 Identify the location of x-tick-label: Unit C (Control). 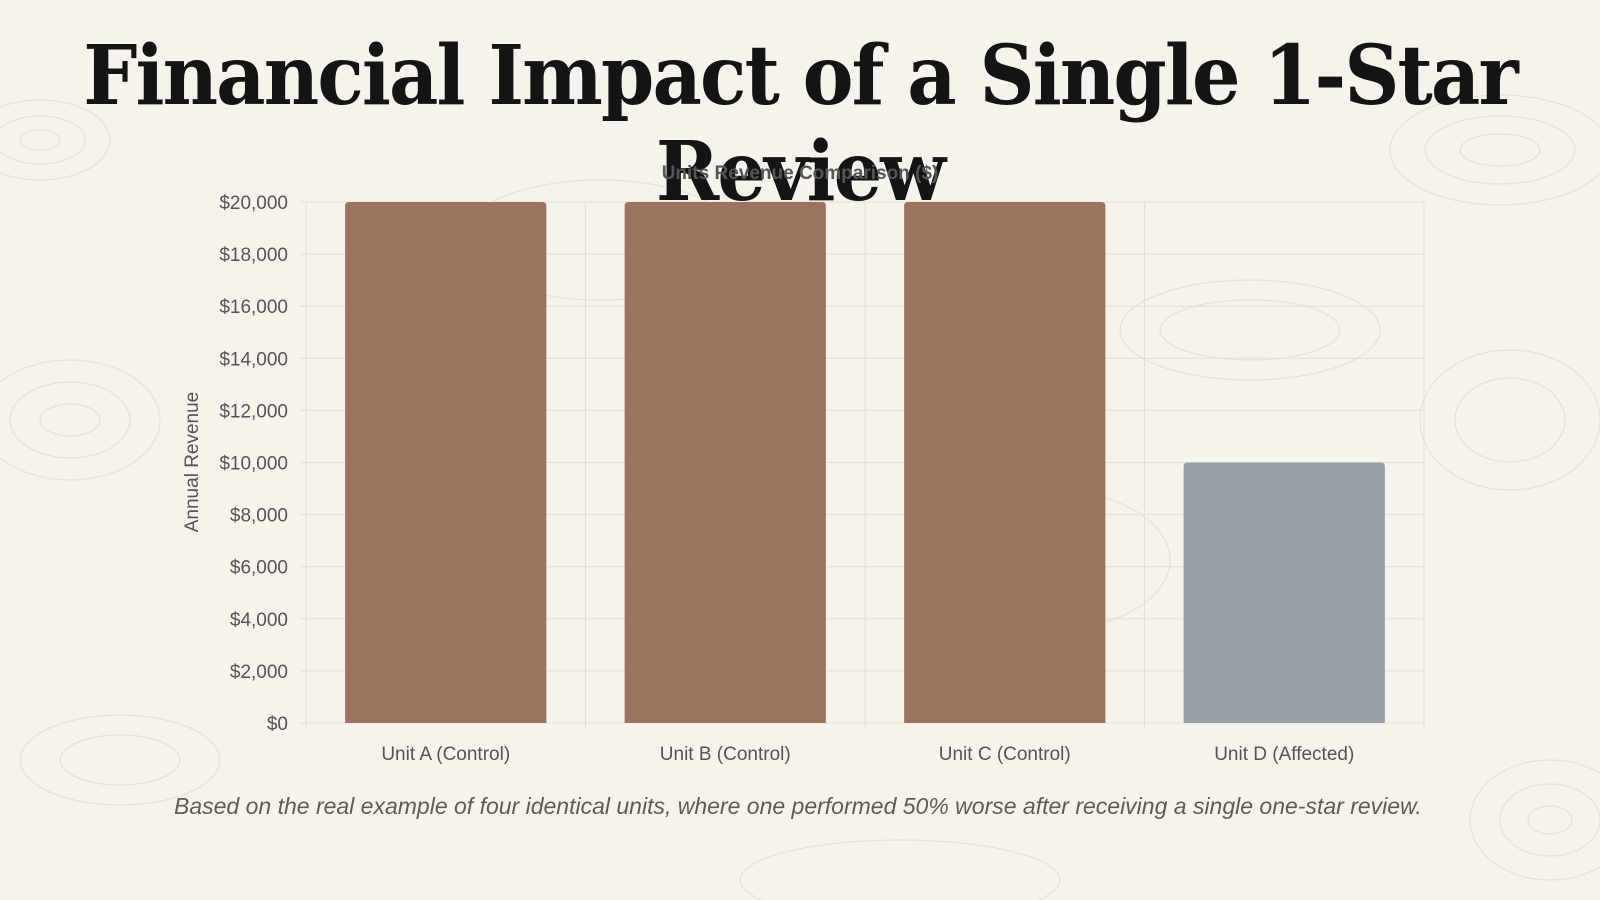
(1005, 754).